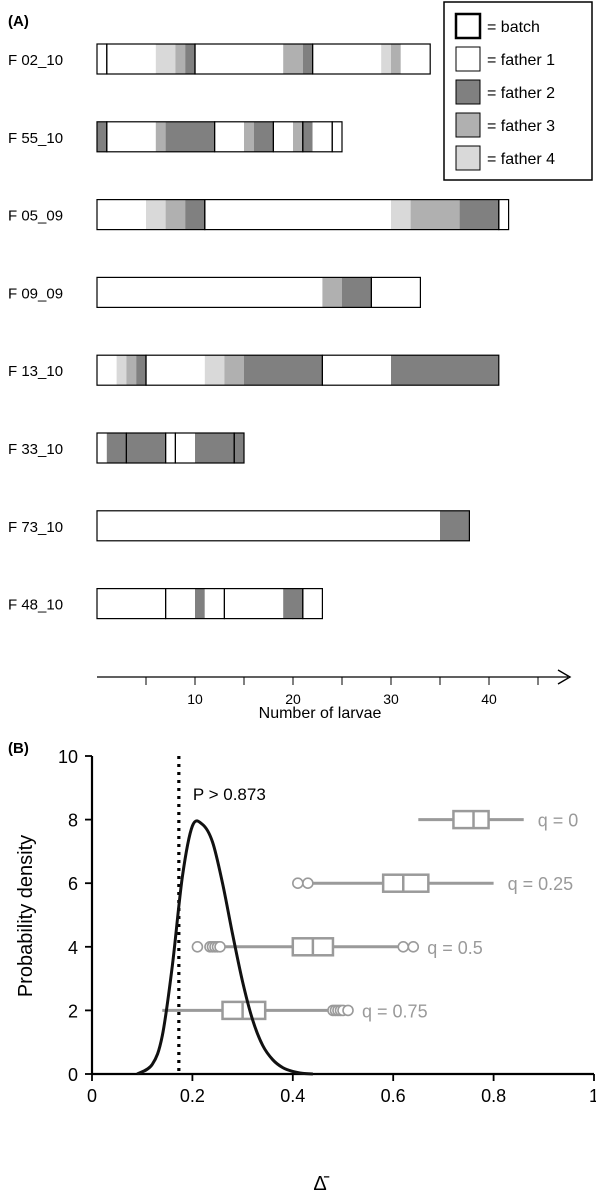 This screenshot has height=1197, width=596. I want to click on panel-b-label: (B), so click(18, 748).